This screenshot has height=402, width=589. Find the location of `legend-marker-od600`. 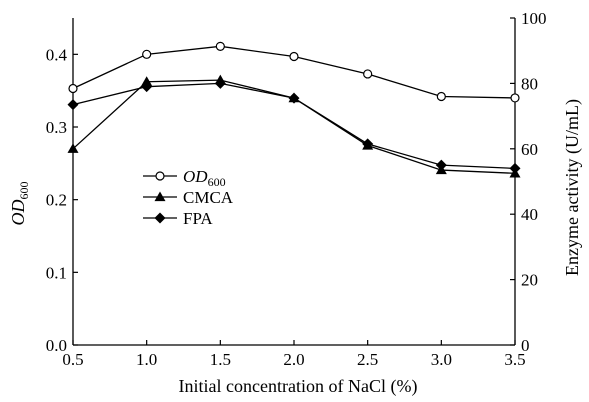

legend-marker-od600 is located at coordinates (160, 176).